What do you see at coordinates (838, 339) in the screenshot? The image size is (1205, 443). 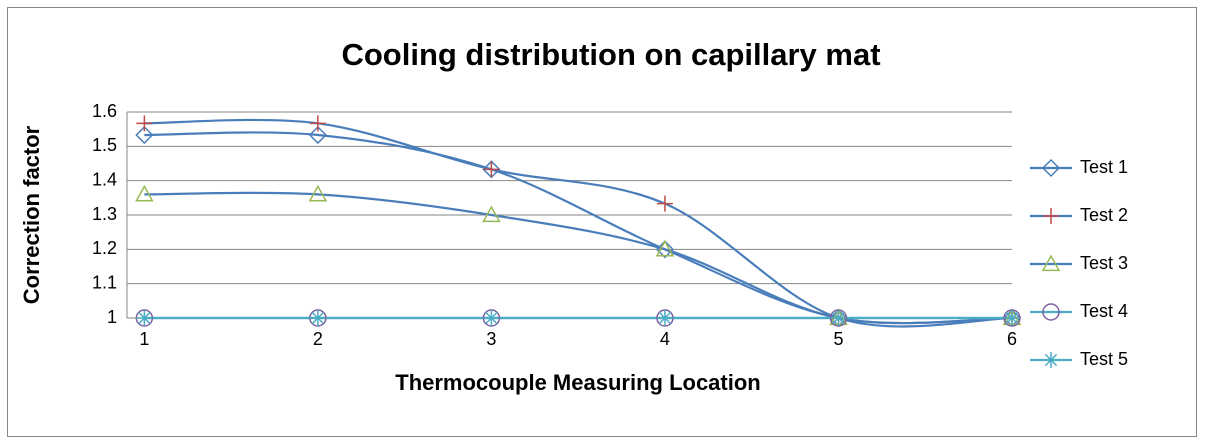 I see `x-tick-label: 5` at bounding box center [838, 339].